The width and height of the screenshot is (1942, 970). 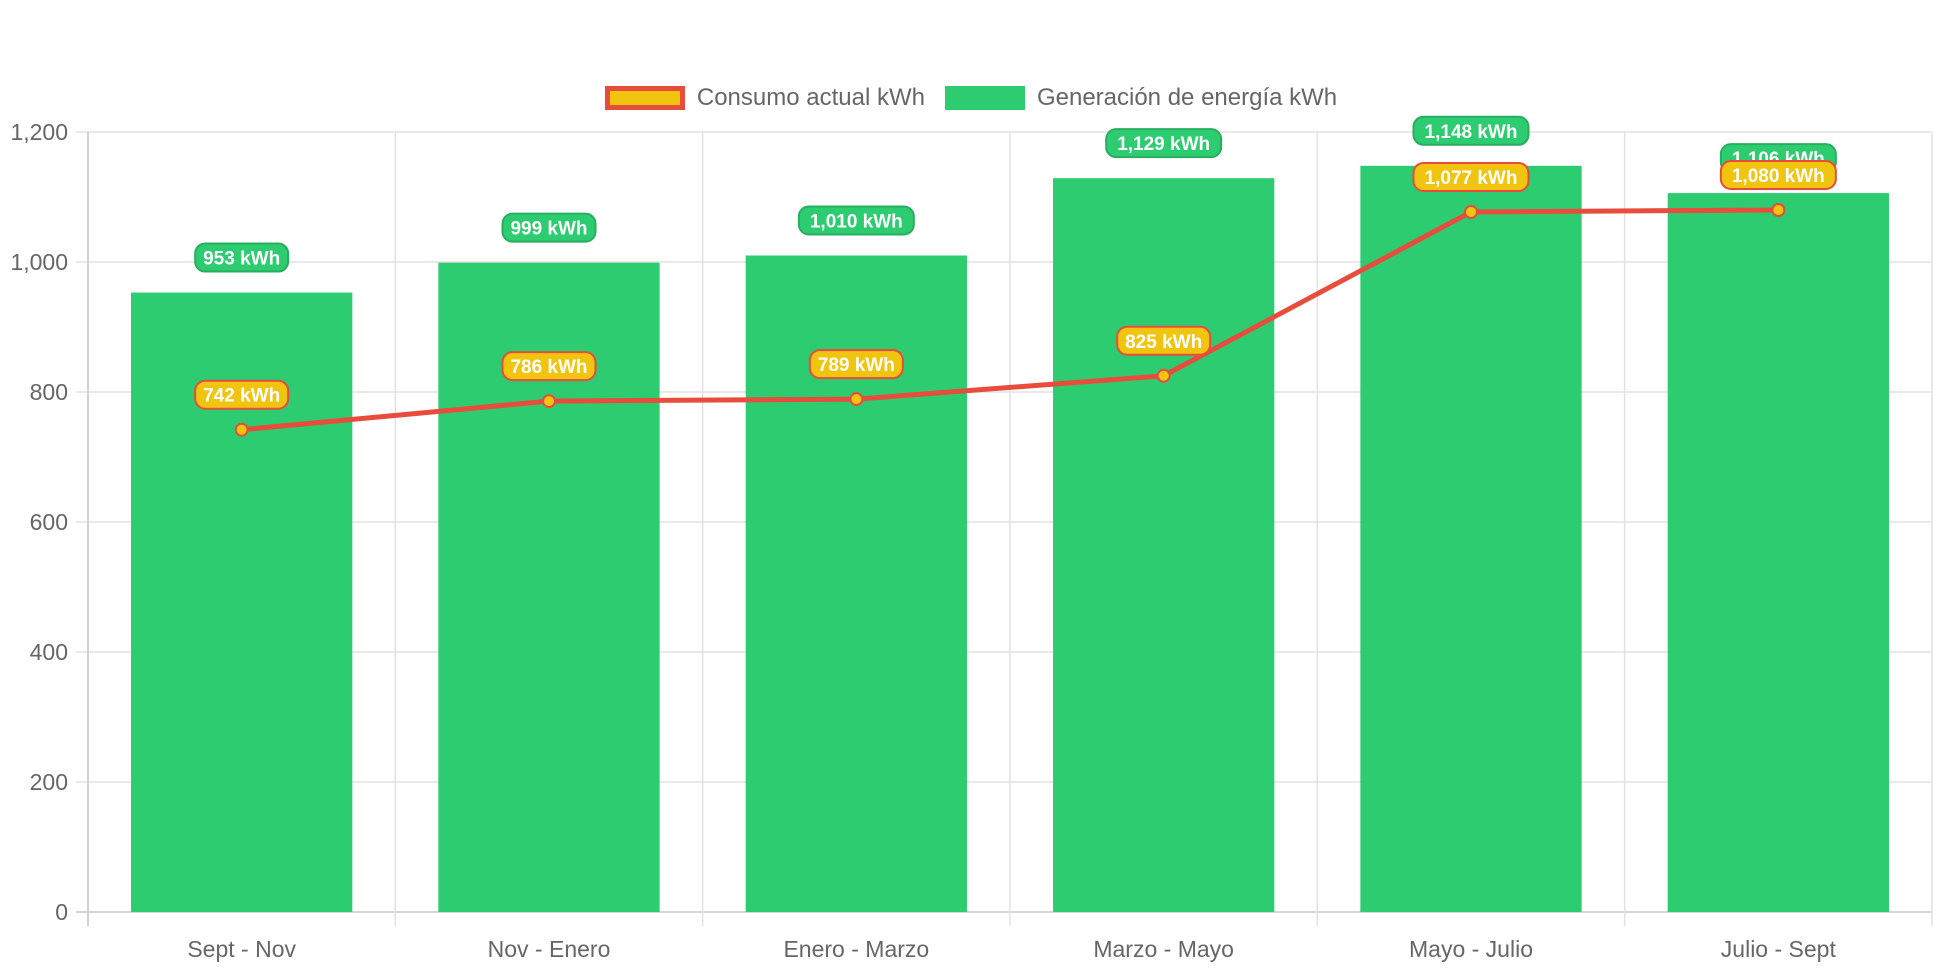 I want to click on legend-swatch-consumo, so click(x=644, y=98).